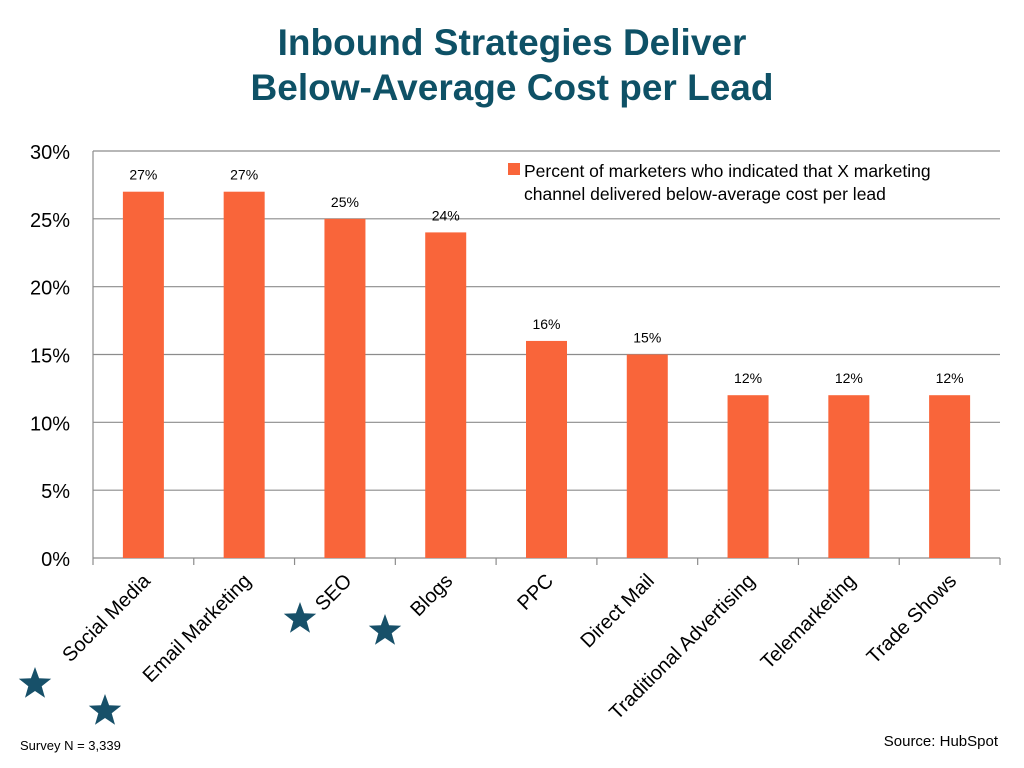 Image resolution: width=1024 pixels, height=768 pixels. What do you see at coordinates (647, 338) in the screenshot?
I see `data-label: 15%` at bounding box center [647, 338].